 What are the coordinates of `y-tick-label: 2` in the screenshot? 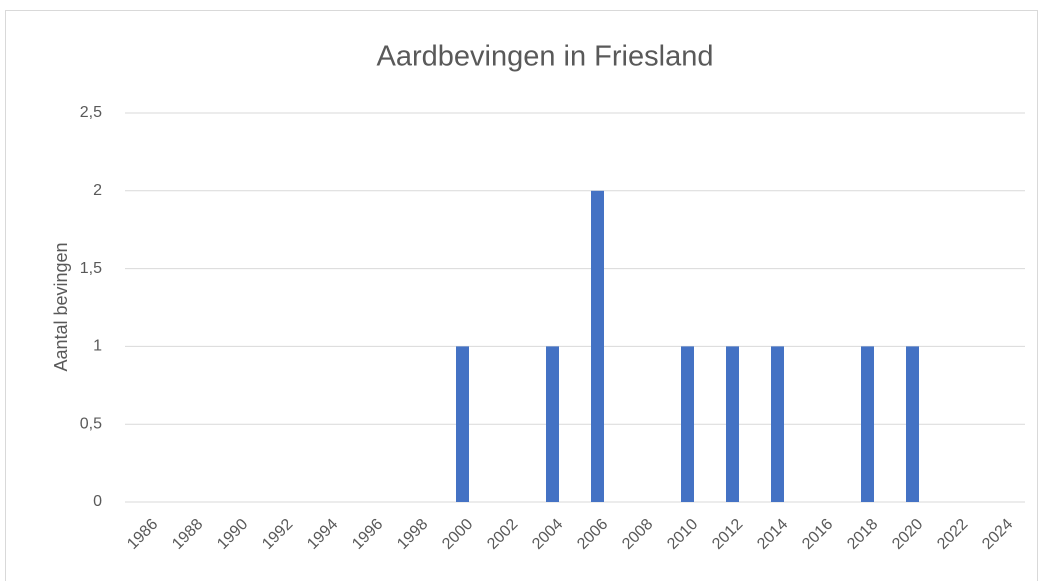 It's located at (97, 190).